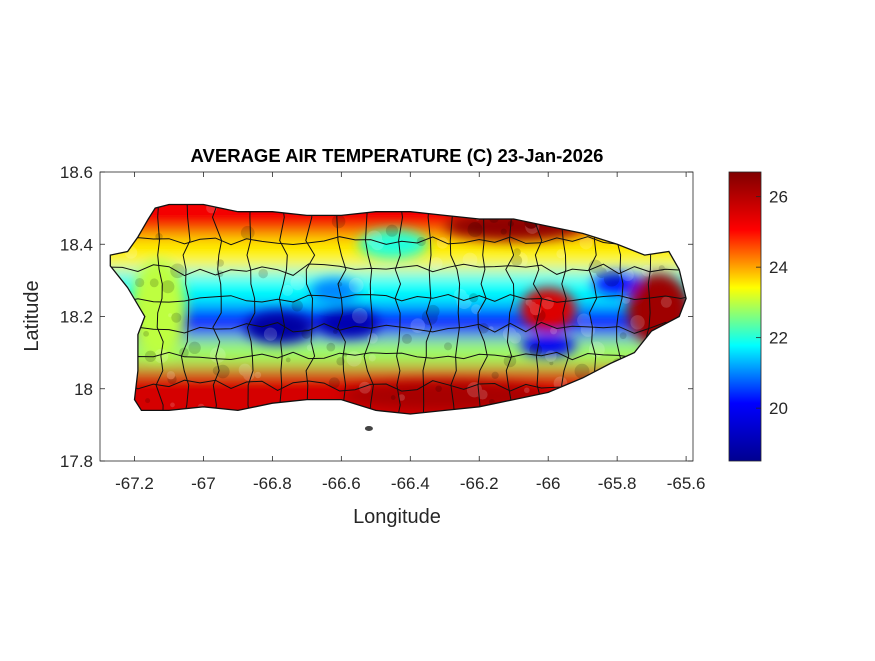 The width and height of the screenshot is (875, 661). What do you see at coordinates (410, 483) in the screenshot?
I see `x-tick-label: -66.4` at bounding box center [410, 483].